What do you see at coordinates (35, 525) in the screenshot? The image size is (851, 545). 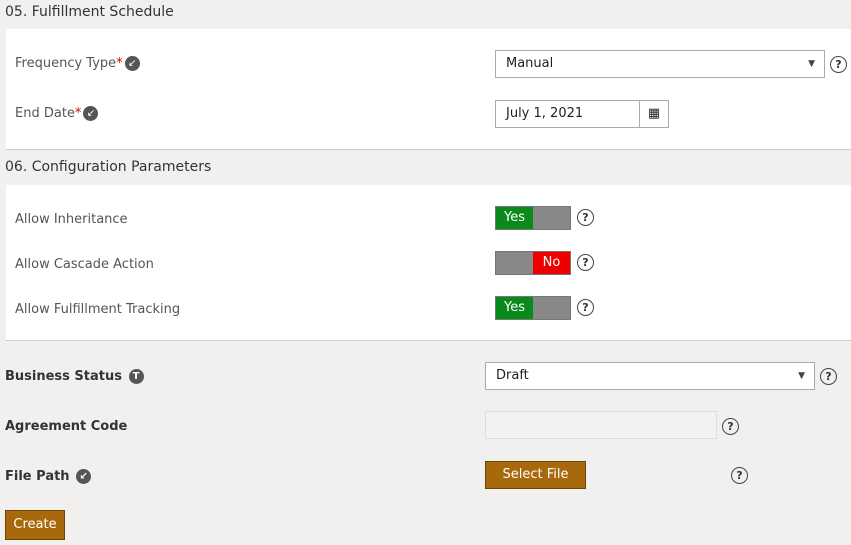 I see `create-button: Create` at bounding box center [35, 525].